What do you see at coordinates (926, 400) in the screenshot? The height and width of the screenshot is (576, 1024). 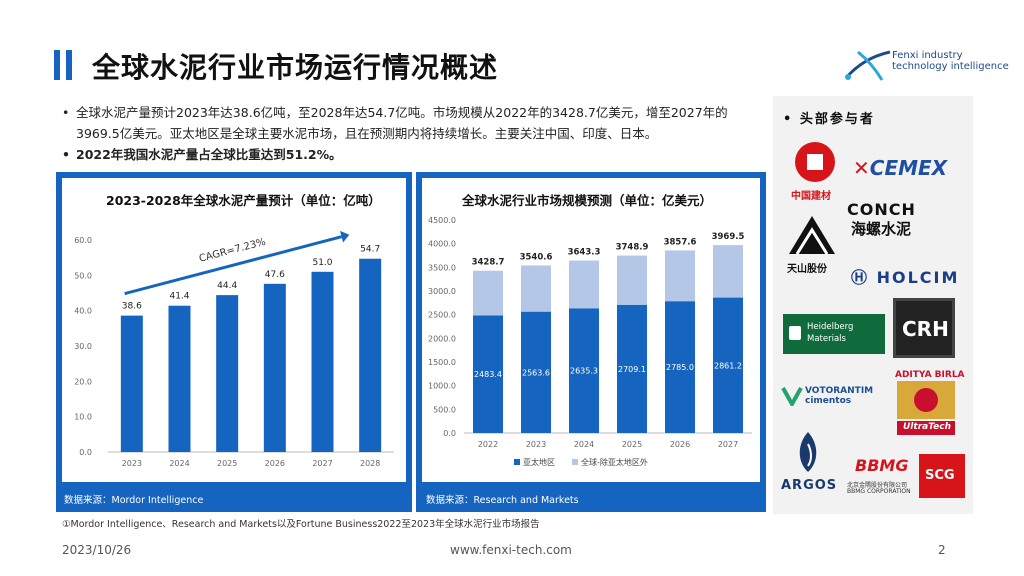 I see `aditya-sun-icon` at bounding box center [926, 400].